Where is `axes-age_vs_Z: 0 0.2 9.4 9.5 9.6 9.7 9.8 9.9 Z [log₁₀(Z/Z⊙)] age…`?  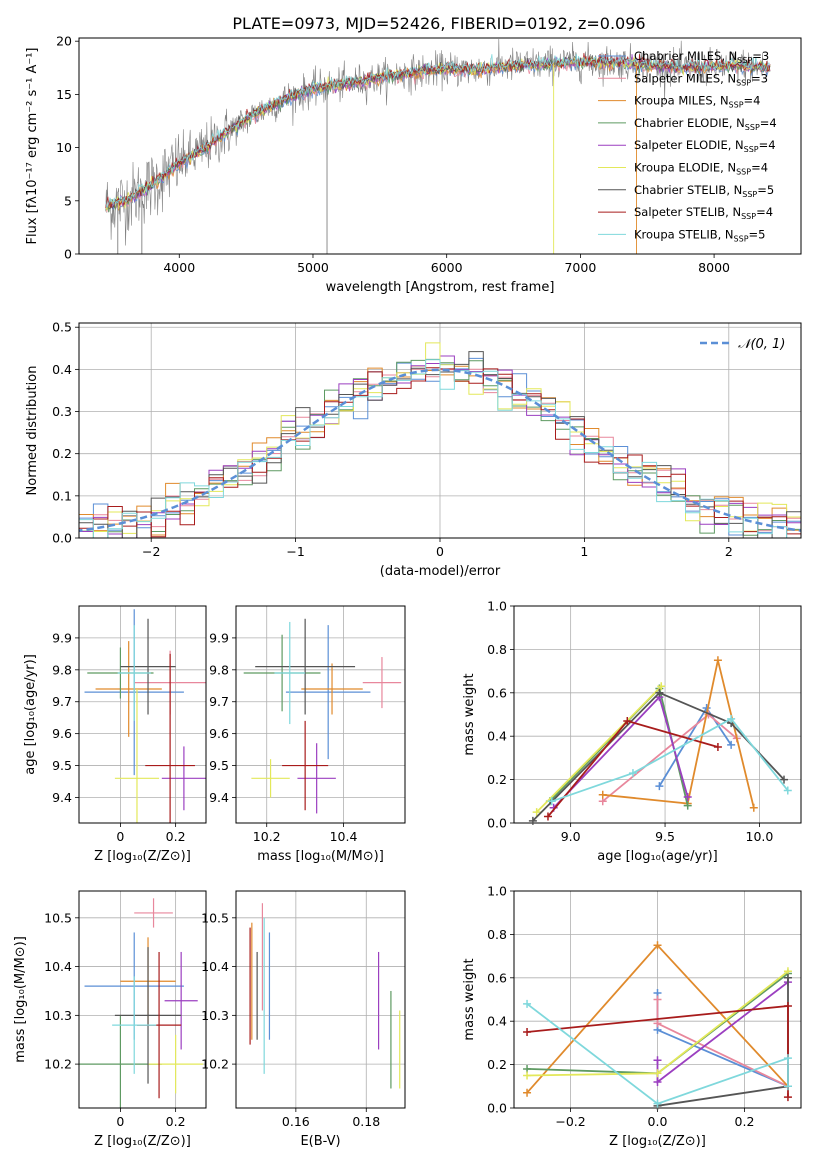
axes-age_vs_Z: 0 0.2 9.4 9.5 9.6 9.7 9.8 9.9 Z [log₁₀(Z/Z⊙)] age… is located at coordinates (115, 734).